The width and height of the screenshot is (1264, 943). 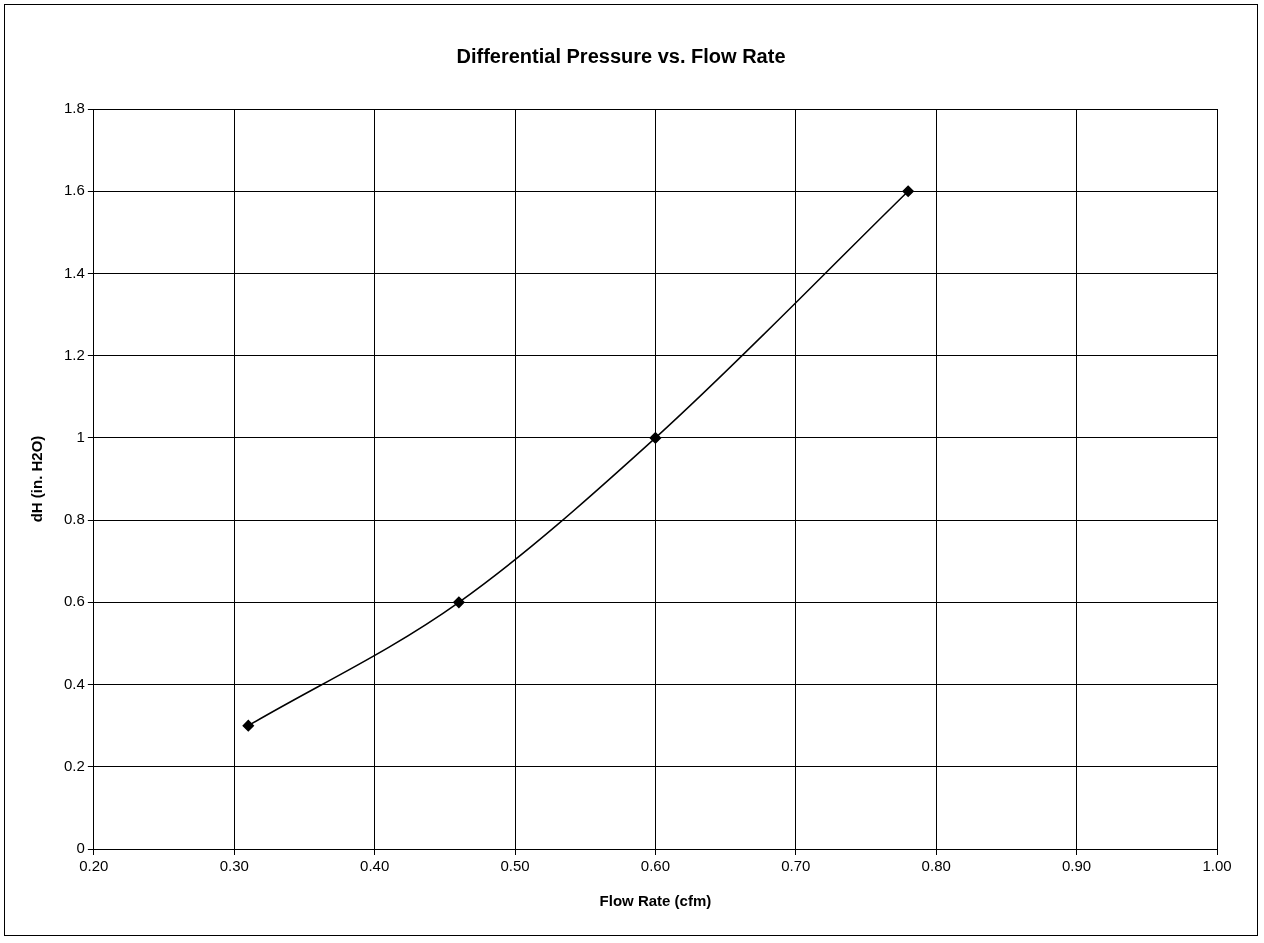 I want to click on x-tick-label: 0.90, so click(x=1077, y=866).